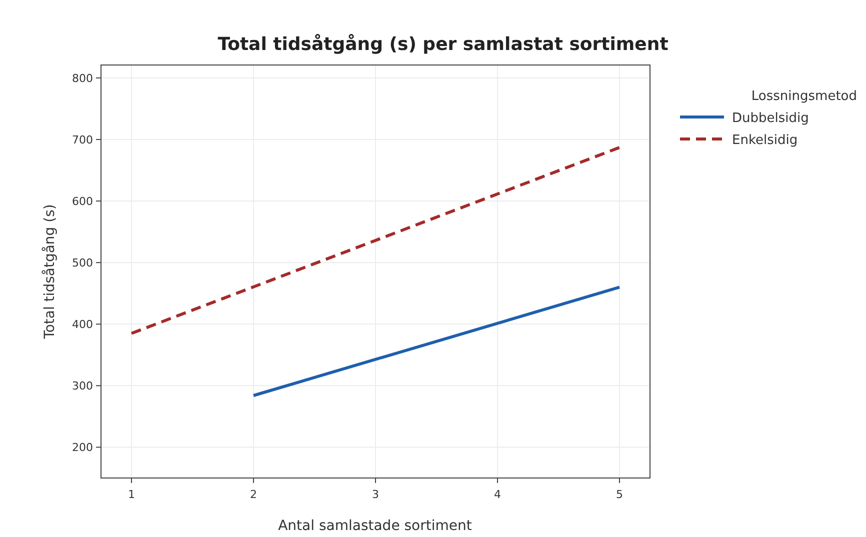 The height and width of the screenshot is (537, 866). What do you see at coordinates (82, 201) in the screenshot?
I see `y-tick-label: 600` at bounding box center [82, 201].